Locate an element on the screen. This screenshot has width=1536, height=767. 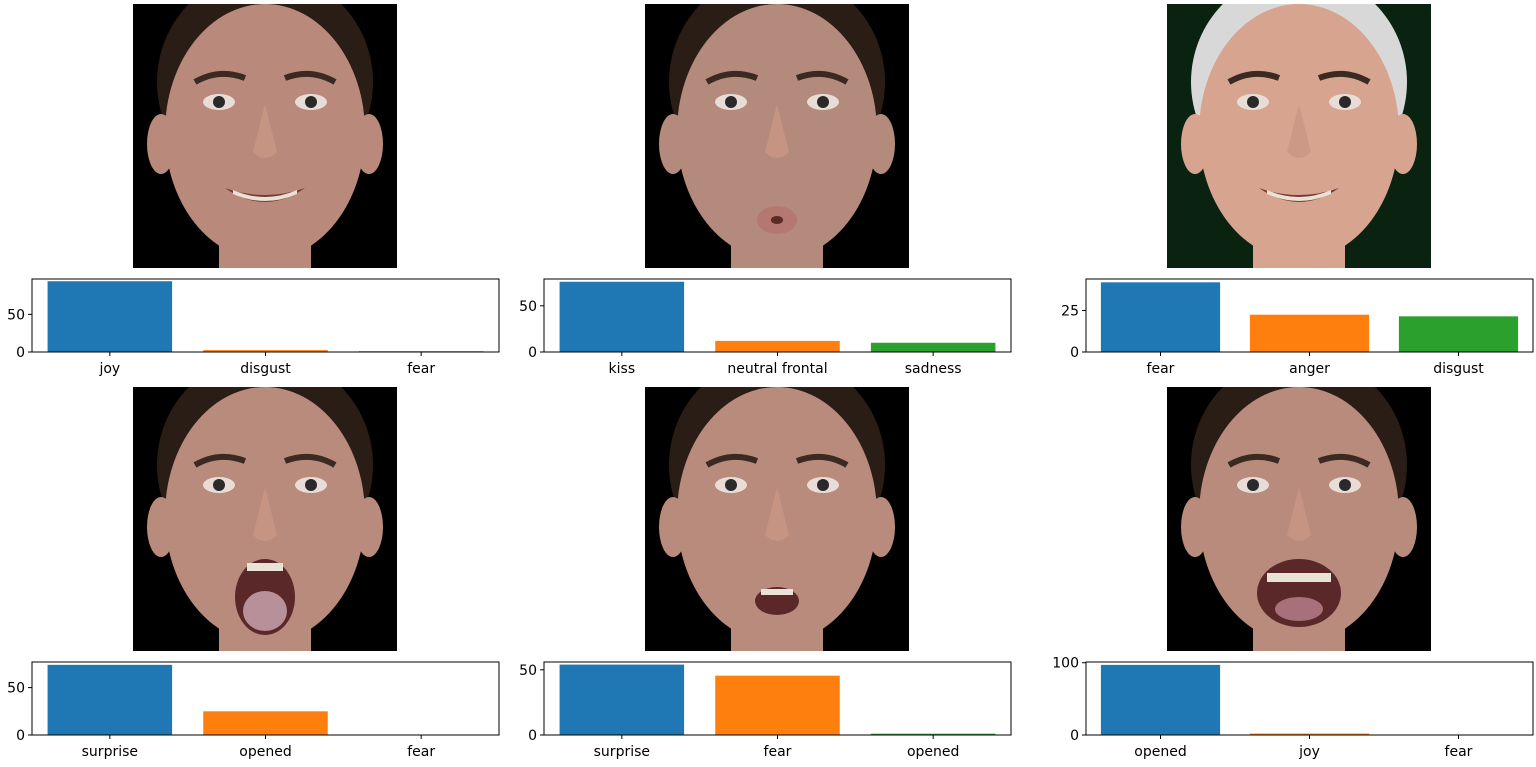
bar-chart: 0 50 joy disgust fear is located at coordinates (253, 327).